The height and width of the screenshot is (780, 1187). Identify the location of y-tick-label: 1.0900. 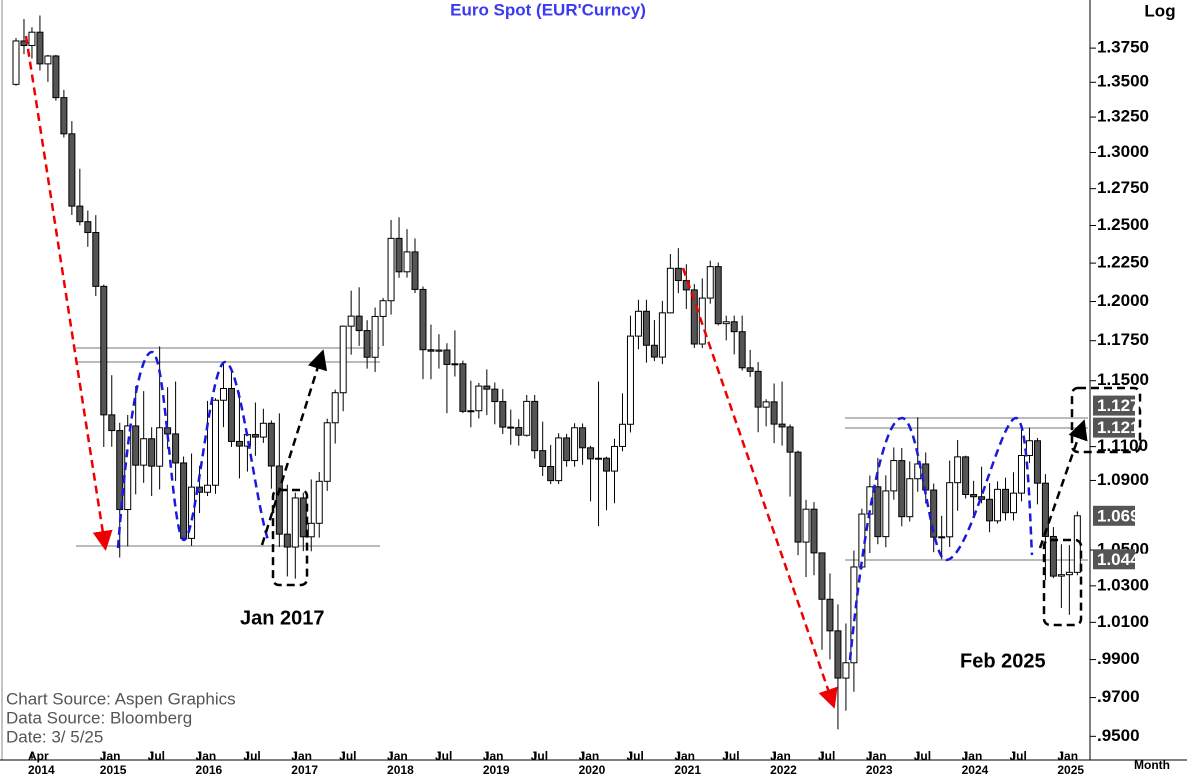
(1123, 479).